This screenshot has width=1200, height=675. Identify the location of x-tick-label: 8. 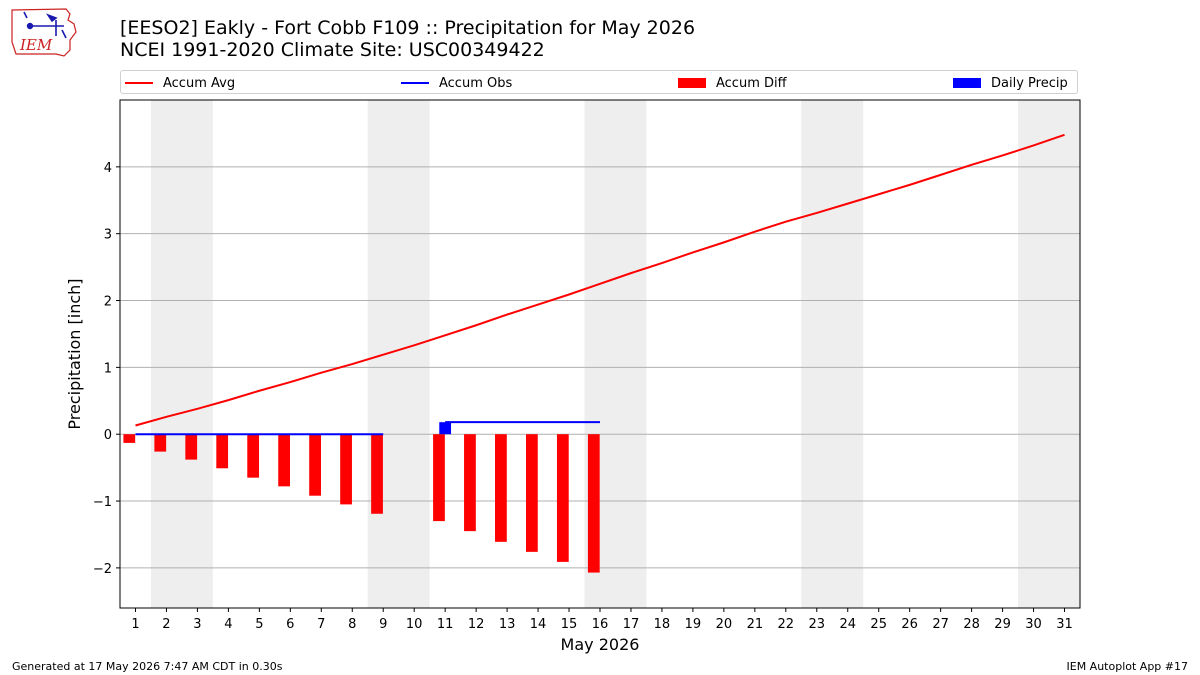
(352, 624).